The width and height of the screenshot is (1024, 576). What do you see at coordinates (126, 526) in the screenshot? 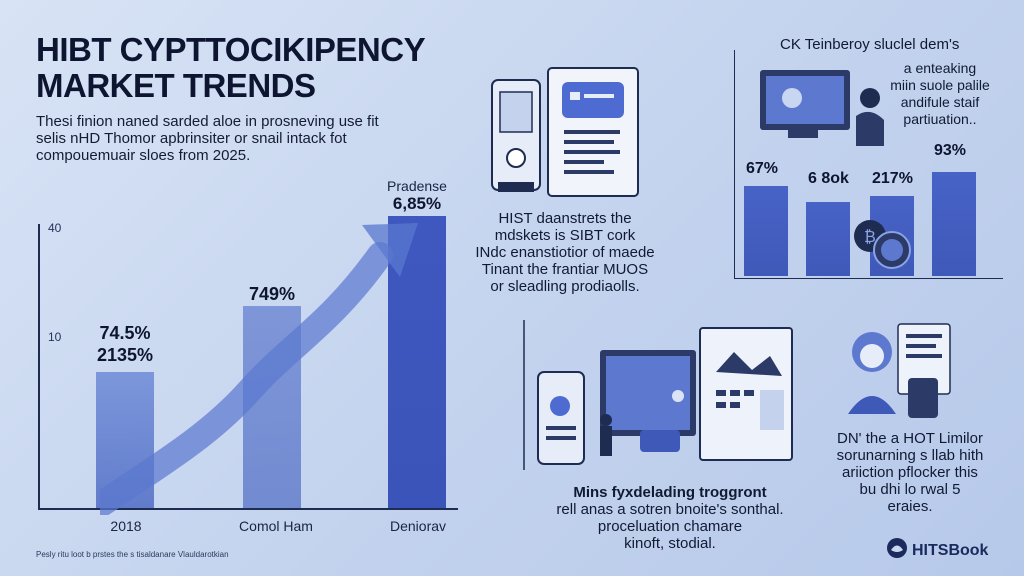
I see `x-category-2018: 2018` at bounding box center [126, 526].